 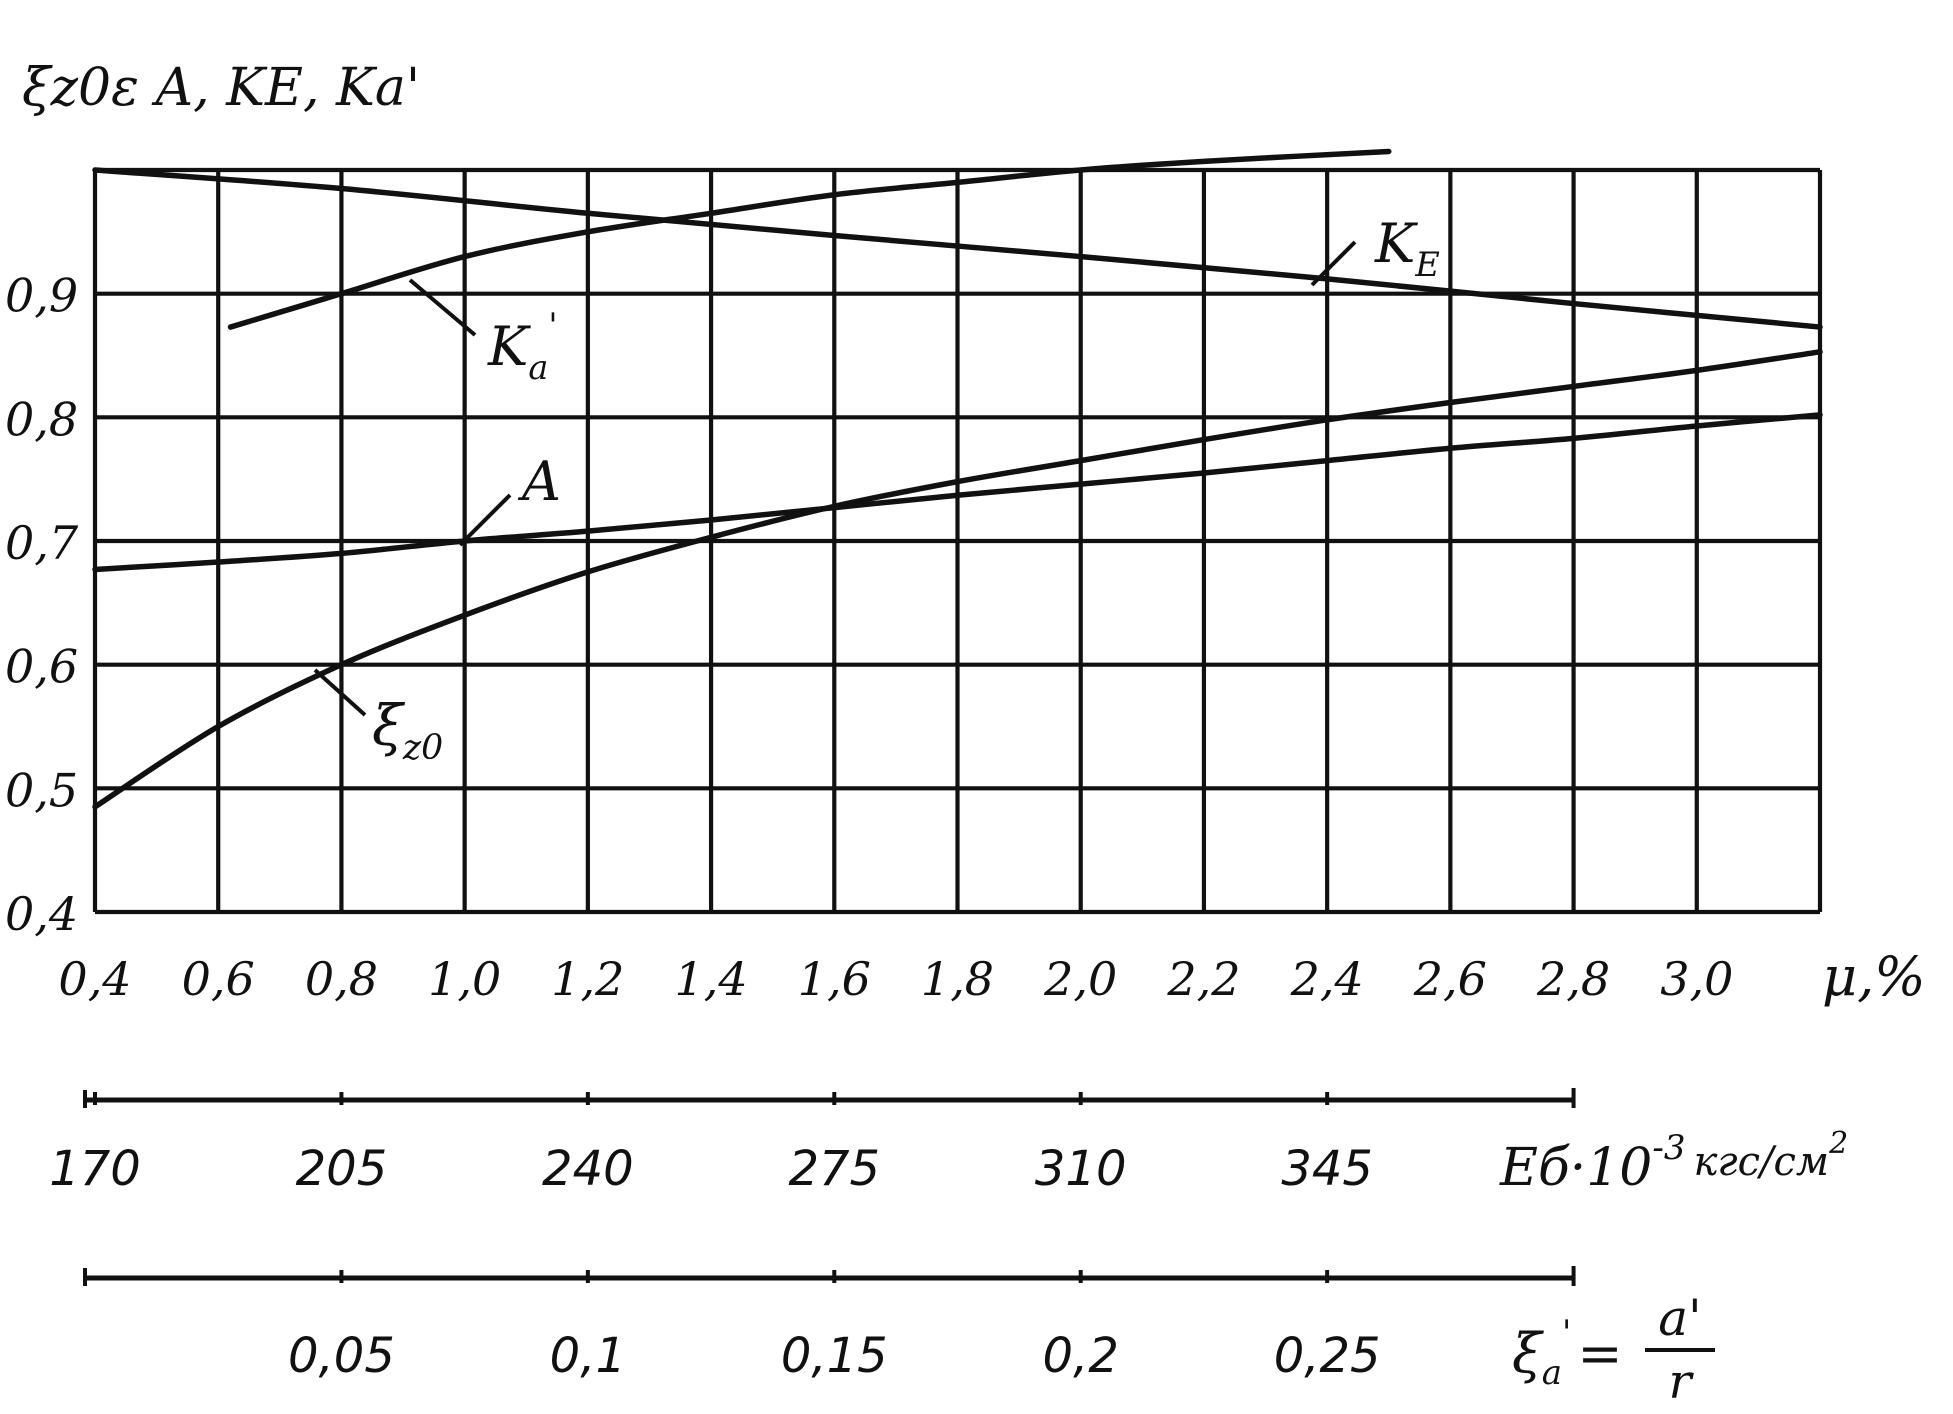 I want to click on scale-tick-label: 310, so click(x=1081, y=1169).